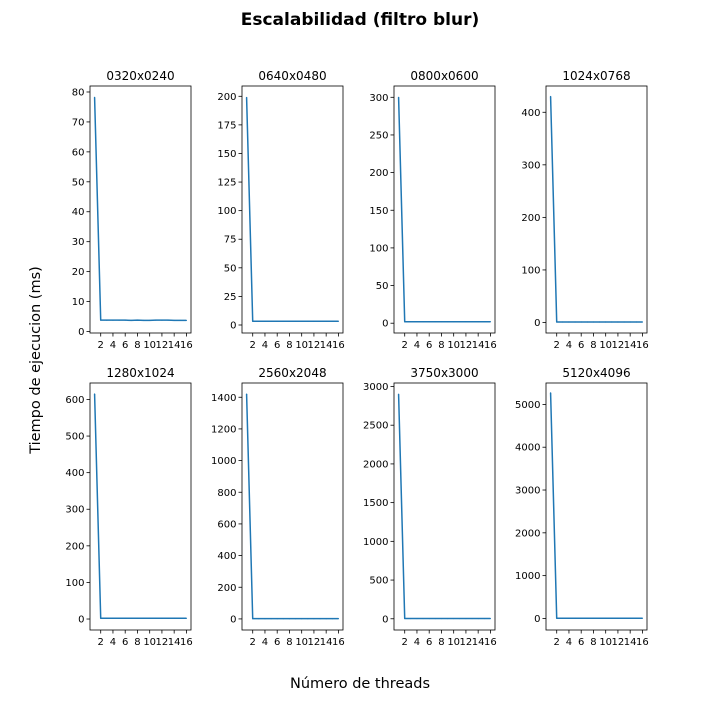  What do you see at coordinates (78, 122) in the screenshot?
I see `y-tick-label: 70` at bounding box center [78, 122].